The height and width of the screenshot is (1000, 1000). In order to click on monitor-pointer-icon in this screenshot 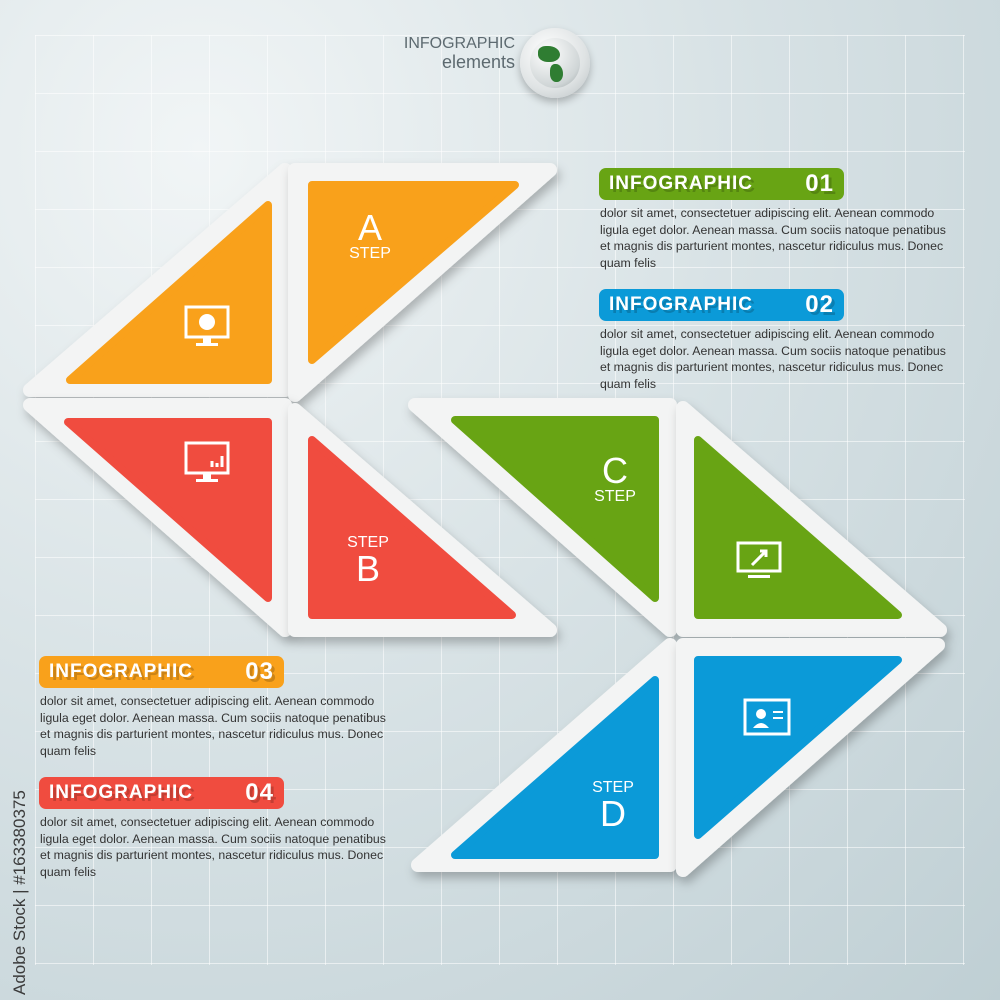, I will do `click(759, 559)`.